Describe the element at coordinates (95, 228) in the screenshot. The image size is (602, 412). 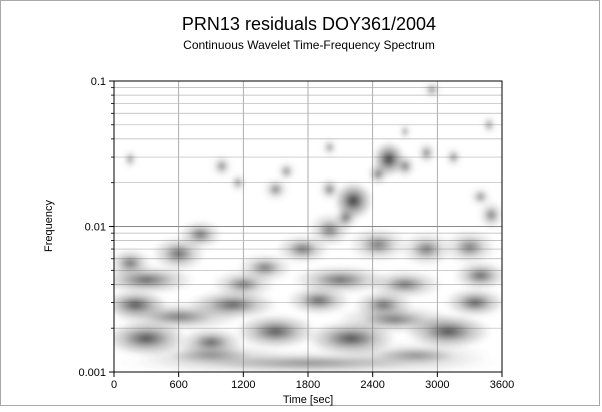
I see `y-tick-label: 0.01` at that location.